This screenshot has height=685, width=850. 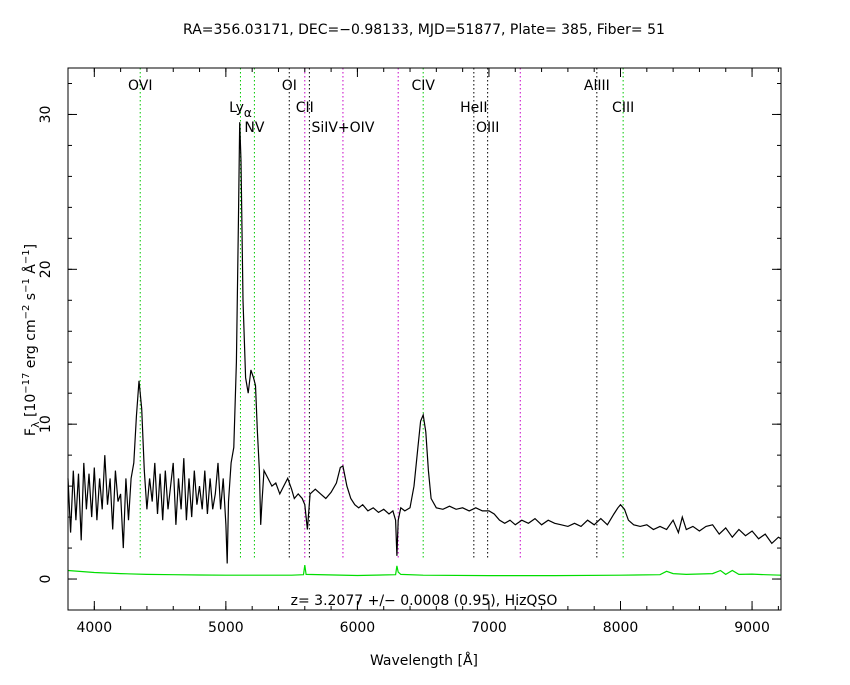 I want to click on y-label-erg: erg cm, so click(x=31, y=345).